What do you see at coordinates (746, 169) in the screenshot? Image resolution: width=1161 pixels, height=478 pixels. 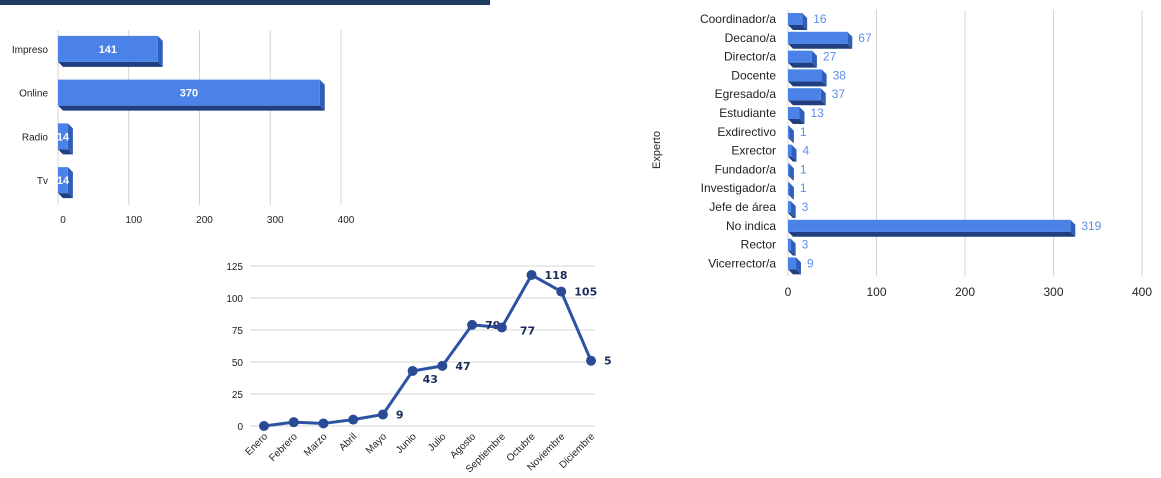 I see `category-label: Fundador/a` at bounding box center [746, 169].